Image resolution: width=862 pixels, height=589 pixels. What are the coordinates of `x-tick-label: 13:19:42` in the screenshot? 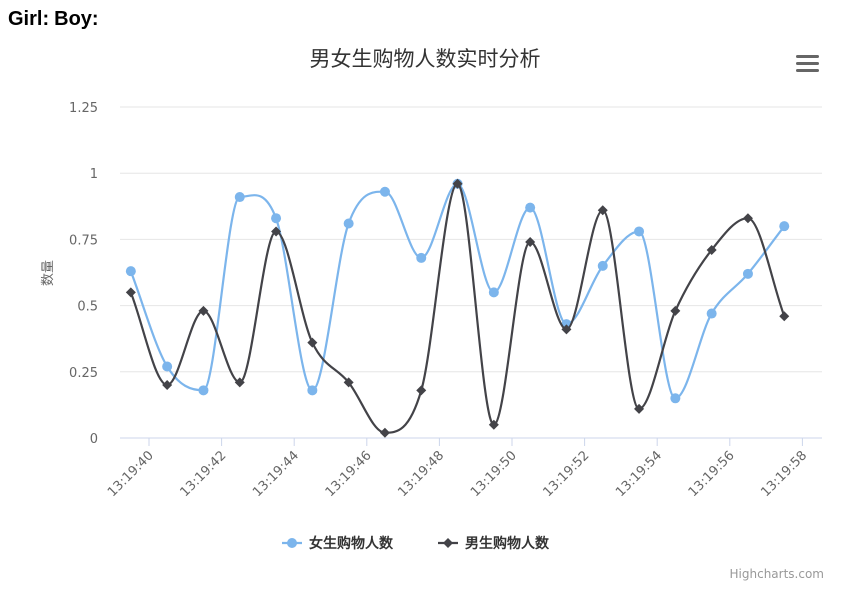 It's located at (204, 474).